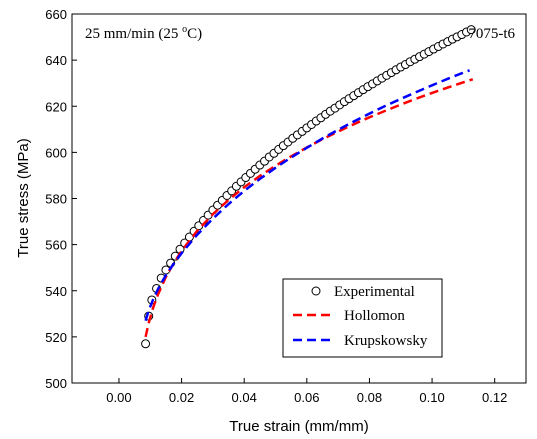 This screenshot has height=439, width=537. Describe the element at coordinates (56, 106) in the screenshot. I see `y-tick-label: 620` at that location.